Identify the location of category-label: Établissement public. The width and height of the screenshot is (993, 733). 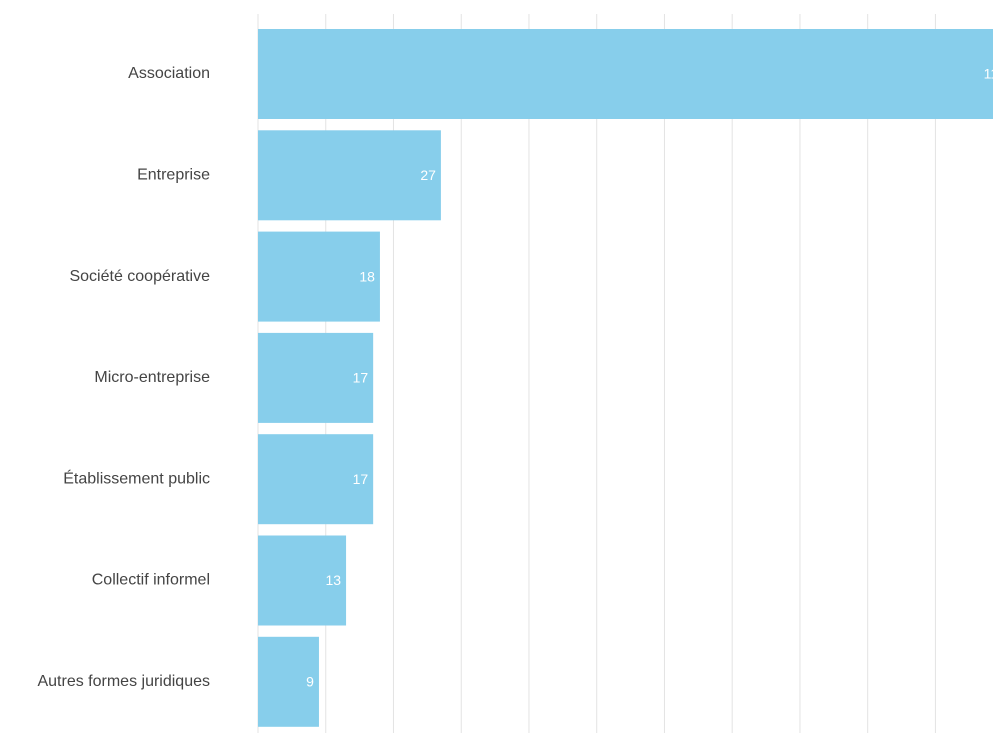
(136, 477).